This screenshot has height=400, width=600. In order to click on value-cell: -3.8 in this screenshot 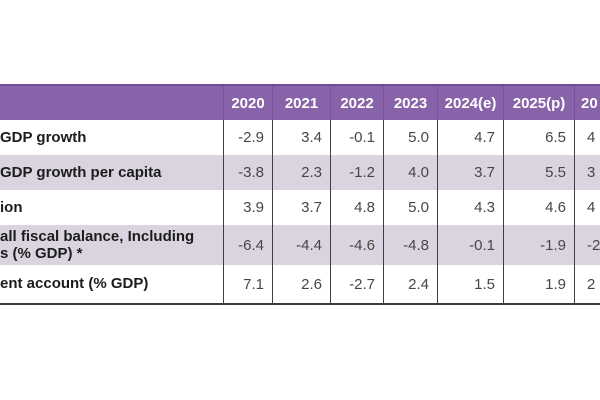, I will do `click(247, 172)`.